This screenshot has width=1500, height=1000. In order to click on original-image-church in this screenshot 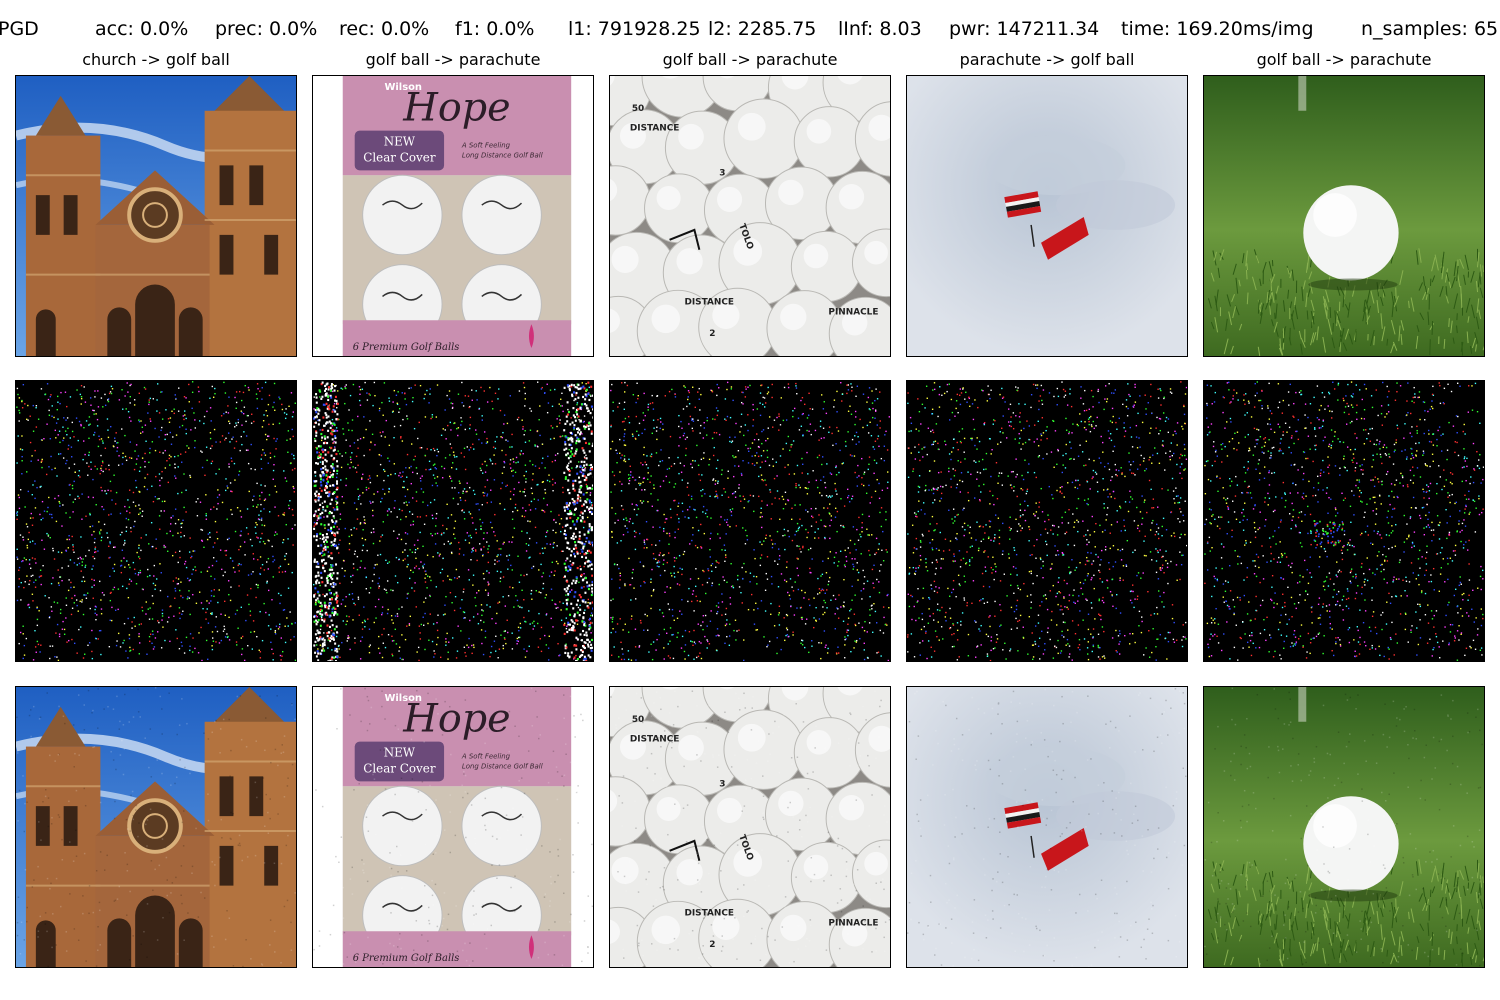, I will do `click(156, 216)`.